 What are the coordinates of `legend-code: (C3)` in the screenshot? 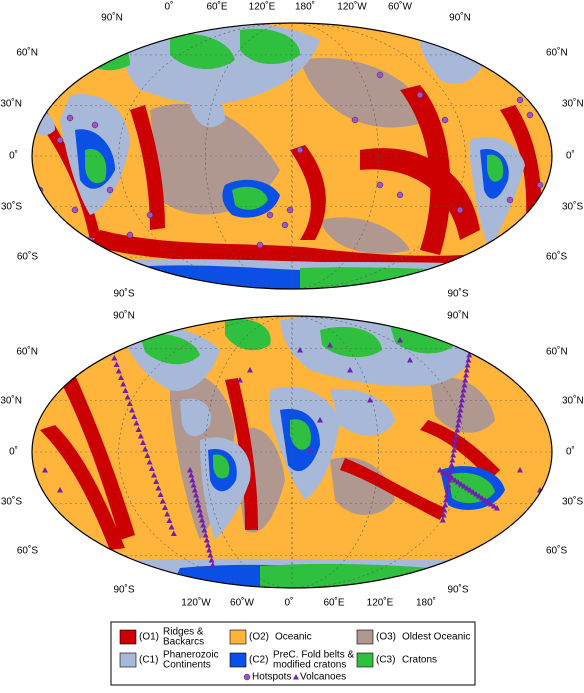 It's located at (385, 660).